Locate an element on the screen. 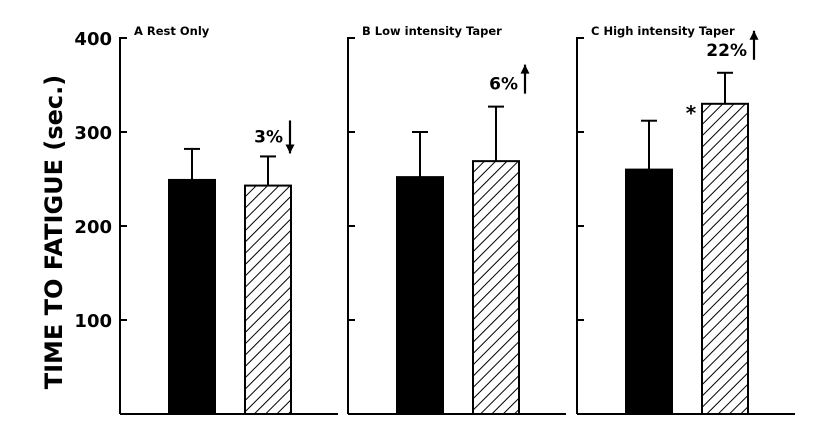 This screenshot has height=442, width=824. percent-change-label: 6% is located at coordinates (503, 85).